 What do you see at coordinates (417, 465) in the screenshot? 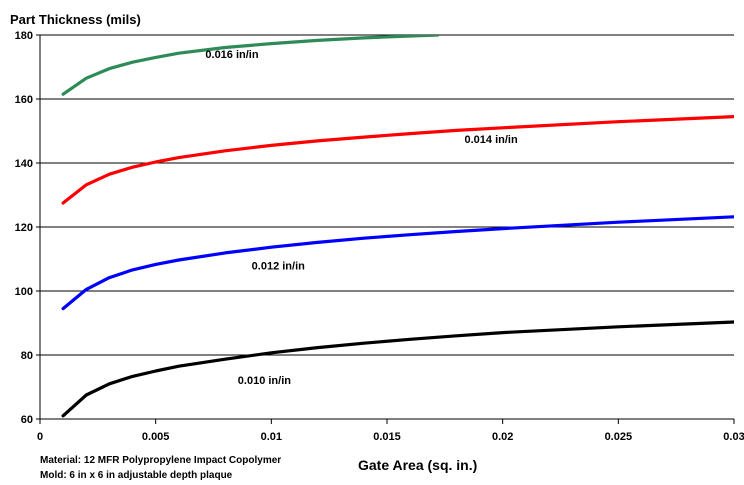
I see `x-axis-label: Gate Area (sq. in.)` at bounding box center [417, 465].